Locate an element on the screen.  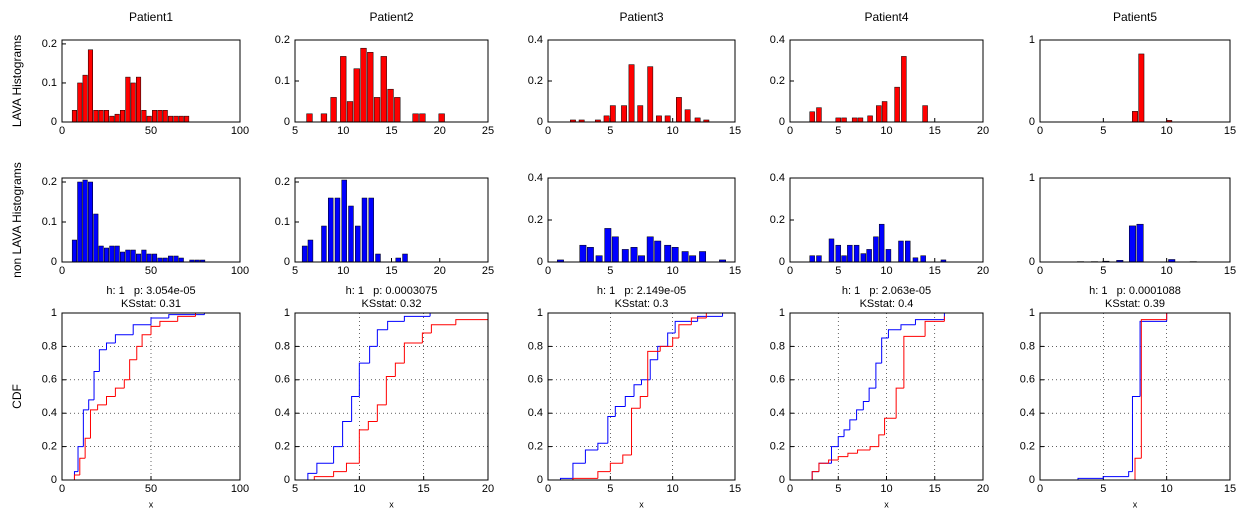
x-tick-label: 5 is located at coordinates (295, 131).